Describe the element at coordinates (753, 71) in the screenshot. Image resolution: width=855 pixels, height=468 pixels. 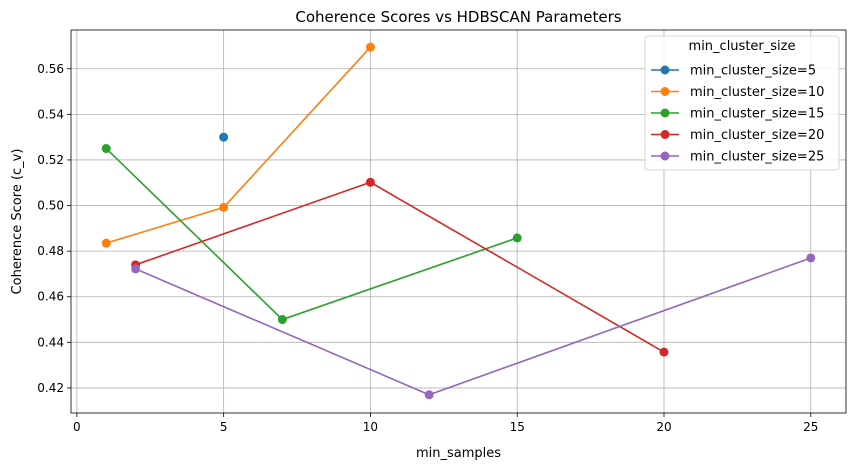
I see `legend-label: min_cluster_size=5` at that location.